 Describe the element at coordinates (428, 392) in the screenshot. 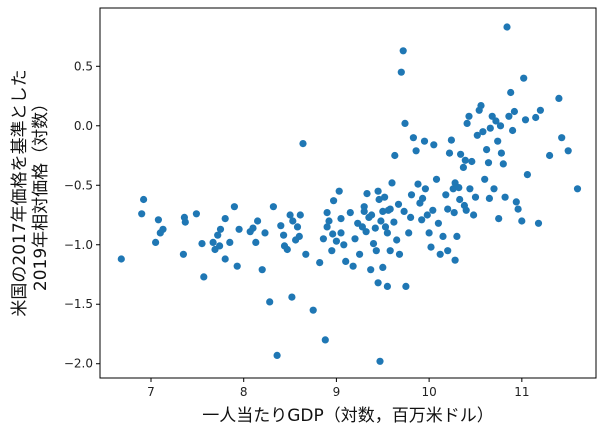

I see `x-tick-label: 10` at that location.